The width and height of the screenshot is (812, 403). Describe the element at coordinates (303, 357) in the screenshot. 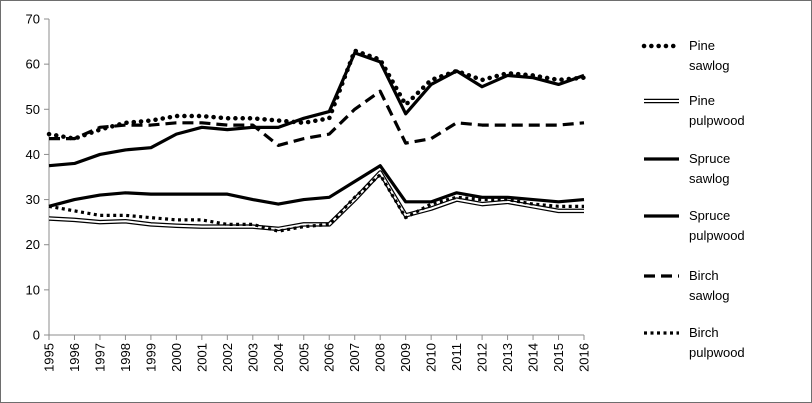

I see `x-tick-label: 2005` at that location.